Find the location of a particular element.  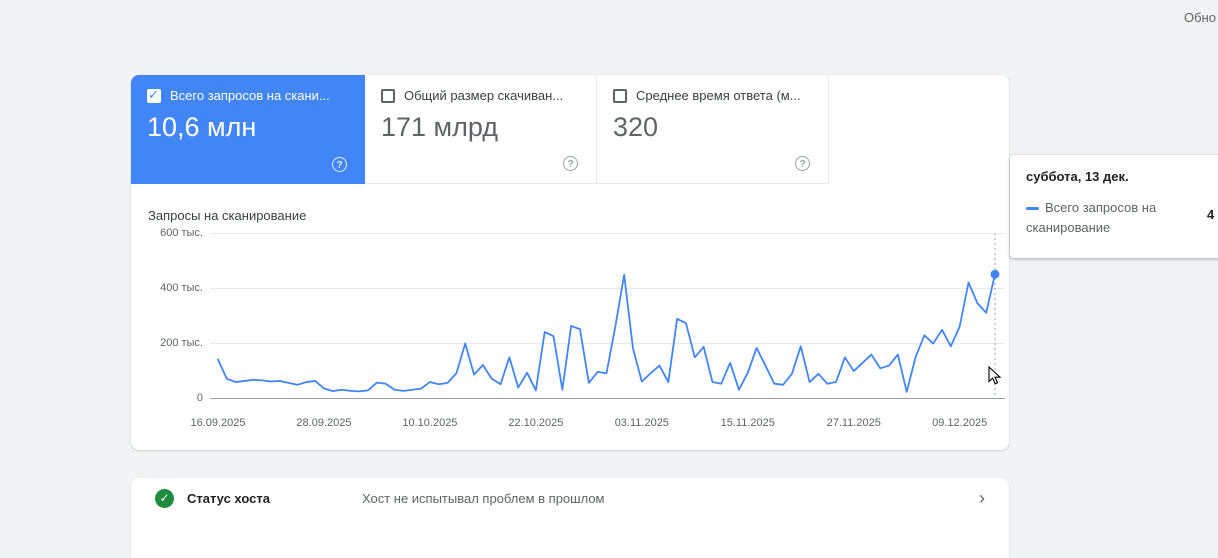

metric-card-total-download-size: Общий размер скачиван... 171 млрд ? is located at coordinates (481, 129).